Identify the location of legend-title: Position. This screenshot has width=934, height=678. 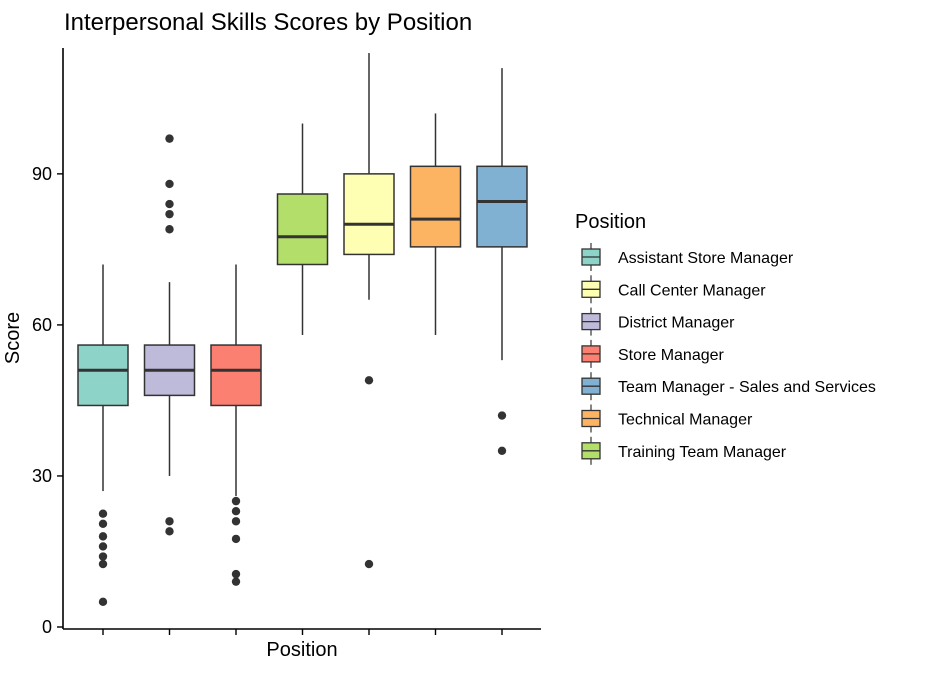
(610, 222).